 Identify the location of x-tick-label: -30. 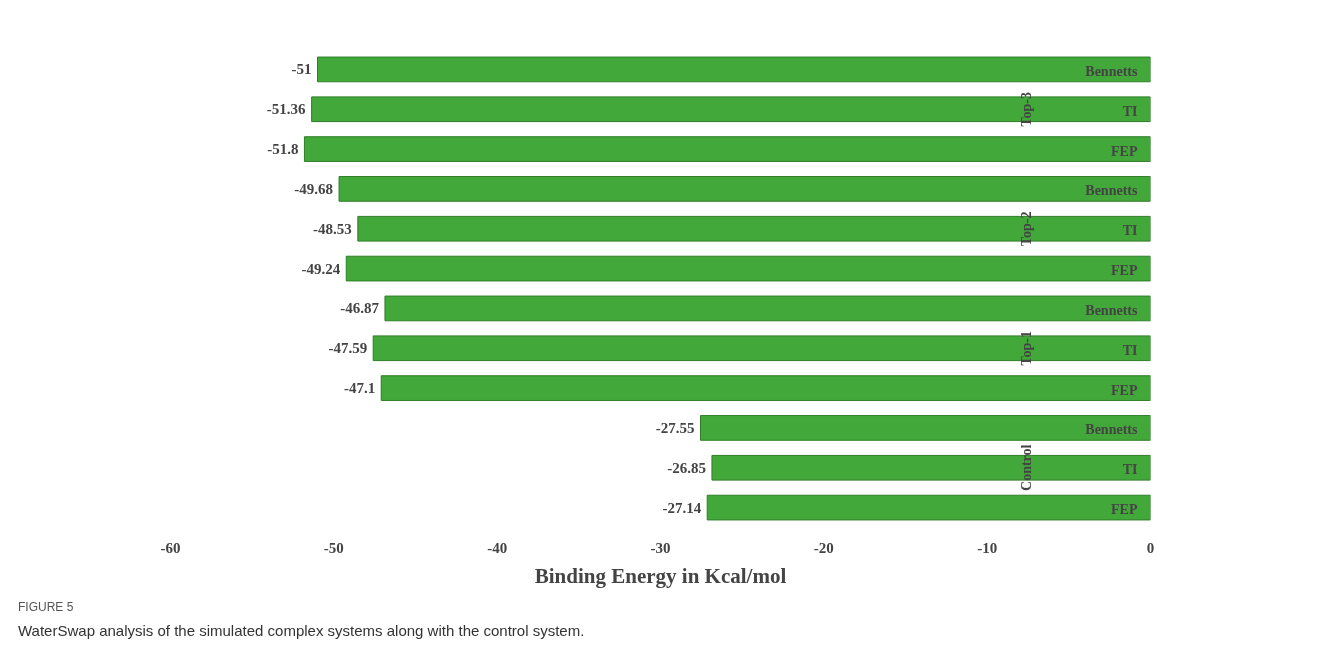
(660, 547).